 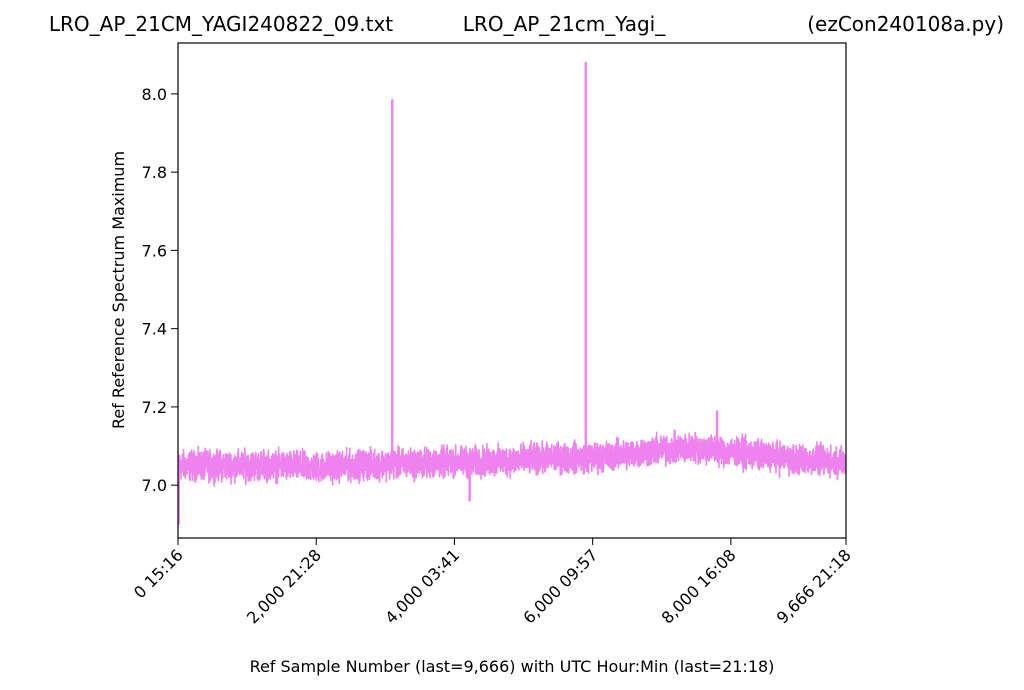 I want to click on x-tick-label: 8,000 16:08, so click(x=699, y=586).